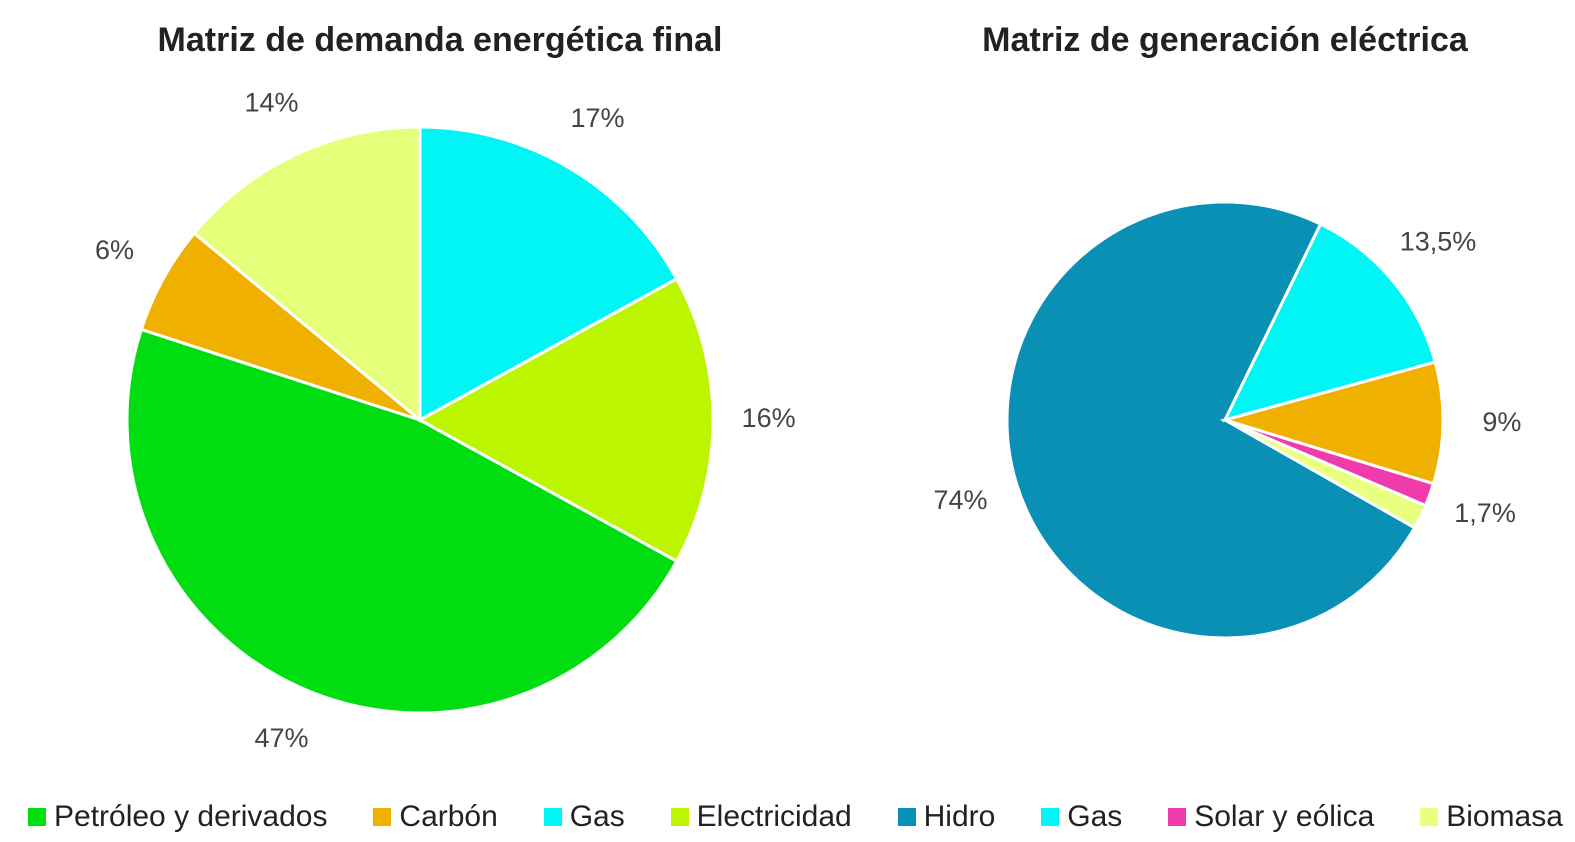 The width and height of the screenshot is (1575, 842). I want to click on legend-item: Electricidad, so click(761, 817).